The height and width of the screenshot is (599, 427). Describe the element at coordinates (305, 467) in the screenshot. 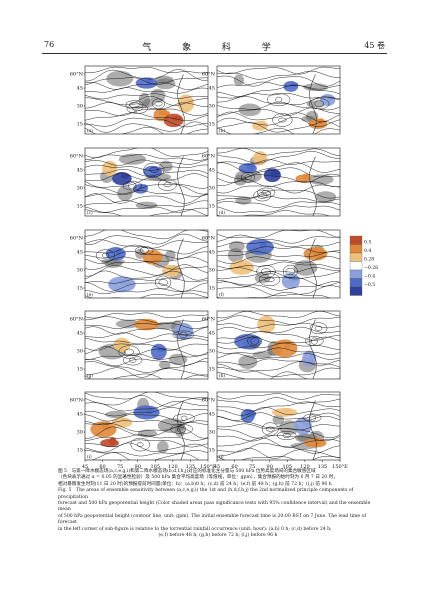

I see `longitude-label: 120` at that location.